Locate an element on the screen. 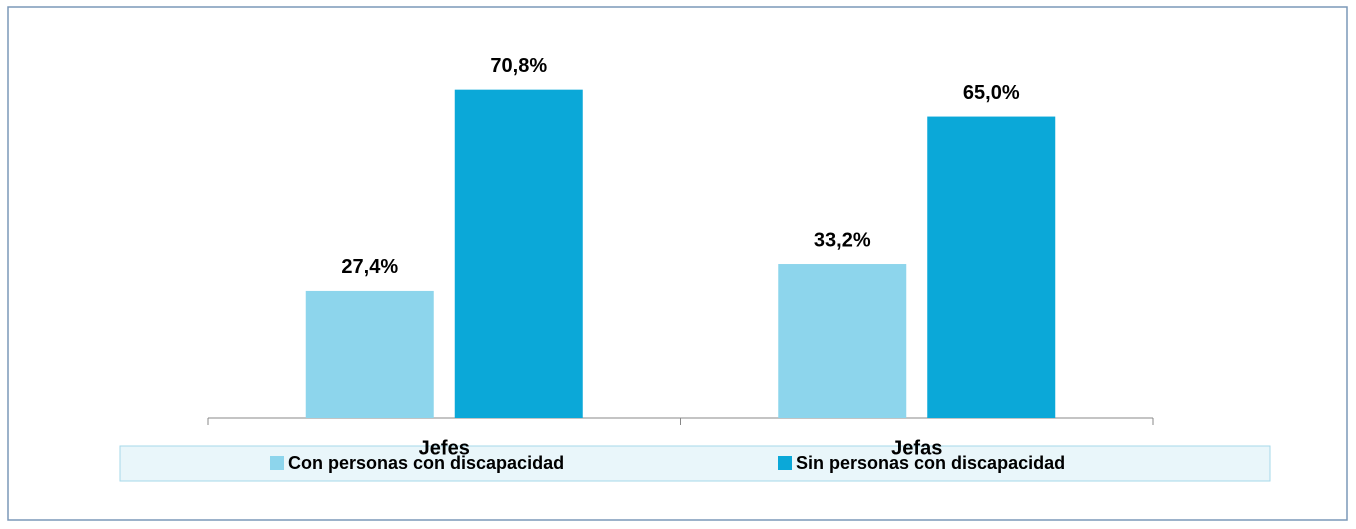 Image resolution: width=1356 pixels, height=529 pixels. data-label: 27,4% is located at coordinates (369, 267).